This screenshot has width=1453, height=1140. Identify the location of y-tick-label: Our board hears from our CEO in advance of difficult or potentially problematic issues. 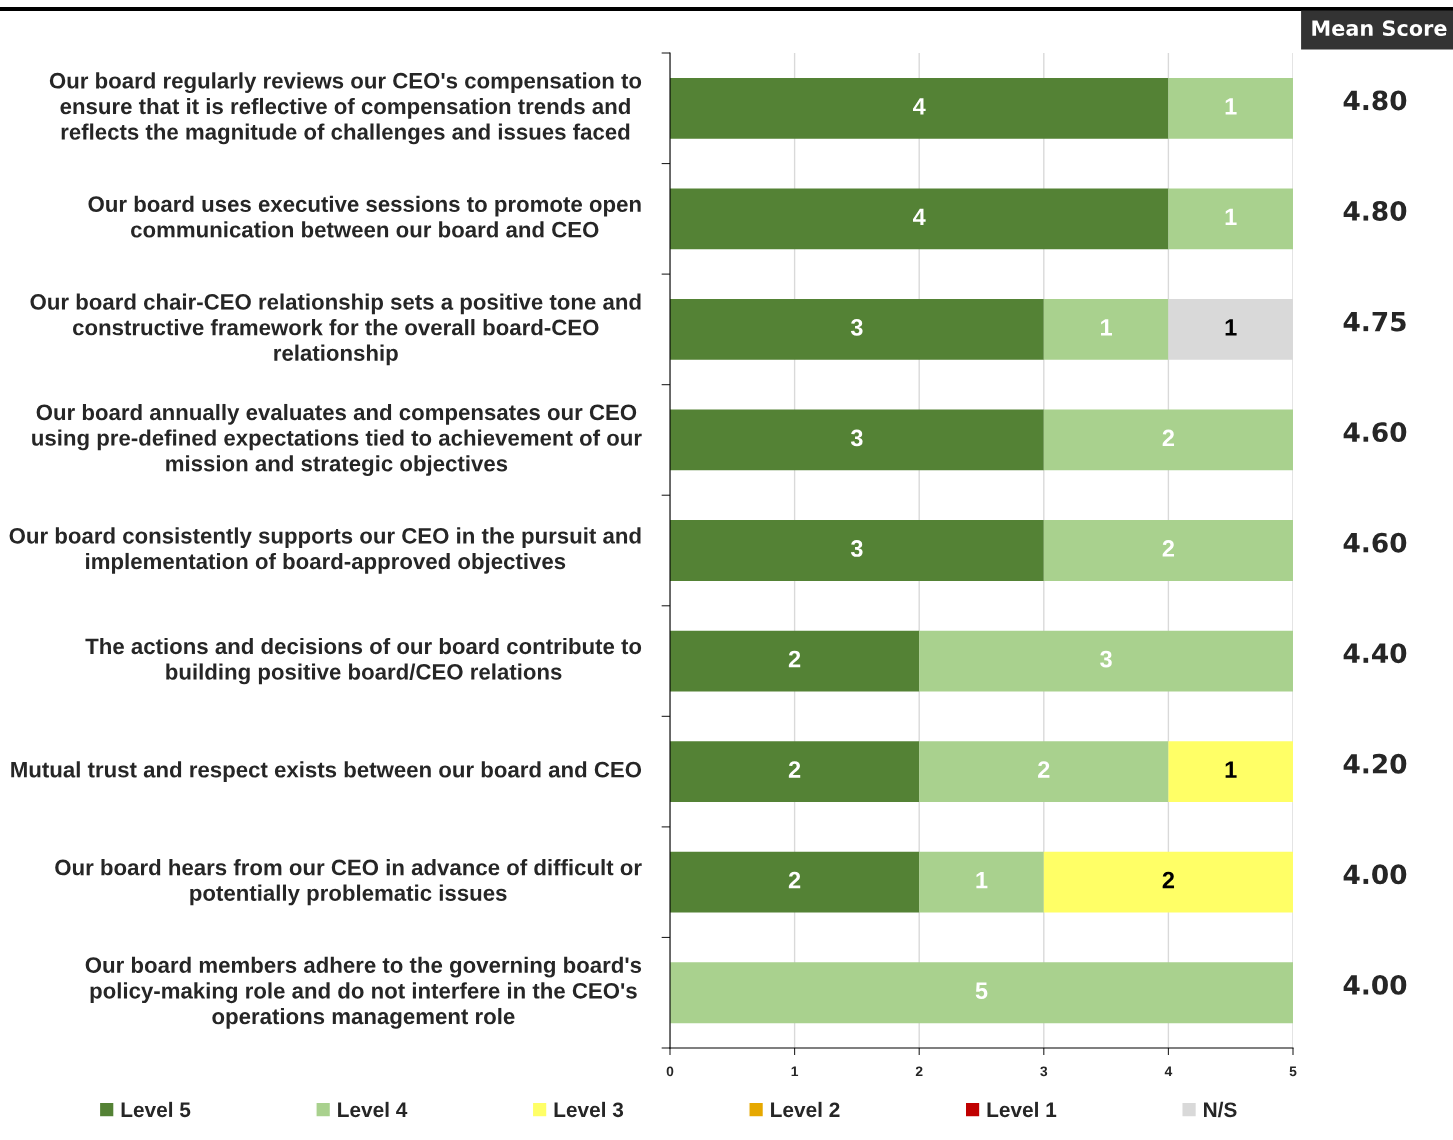
(348, 882).